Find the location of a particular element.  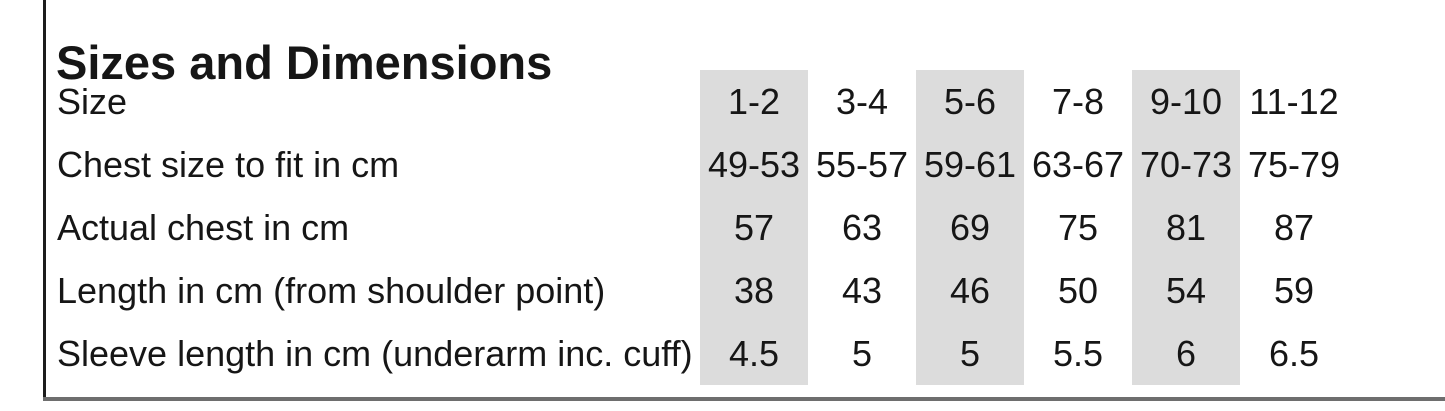

table-cell: 50 is located at coordinates (1078, 290).